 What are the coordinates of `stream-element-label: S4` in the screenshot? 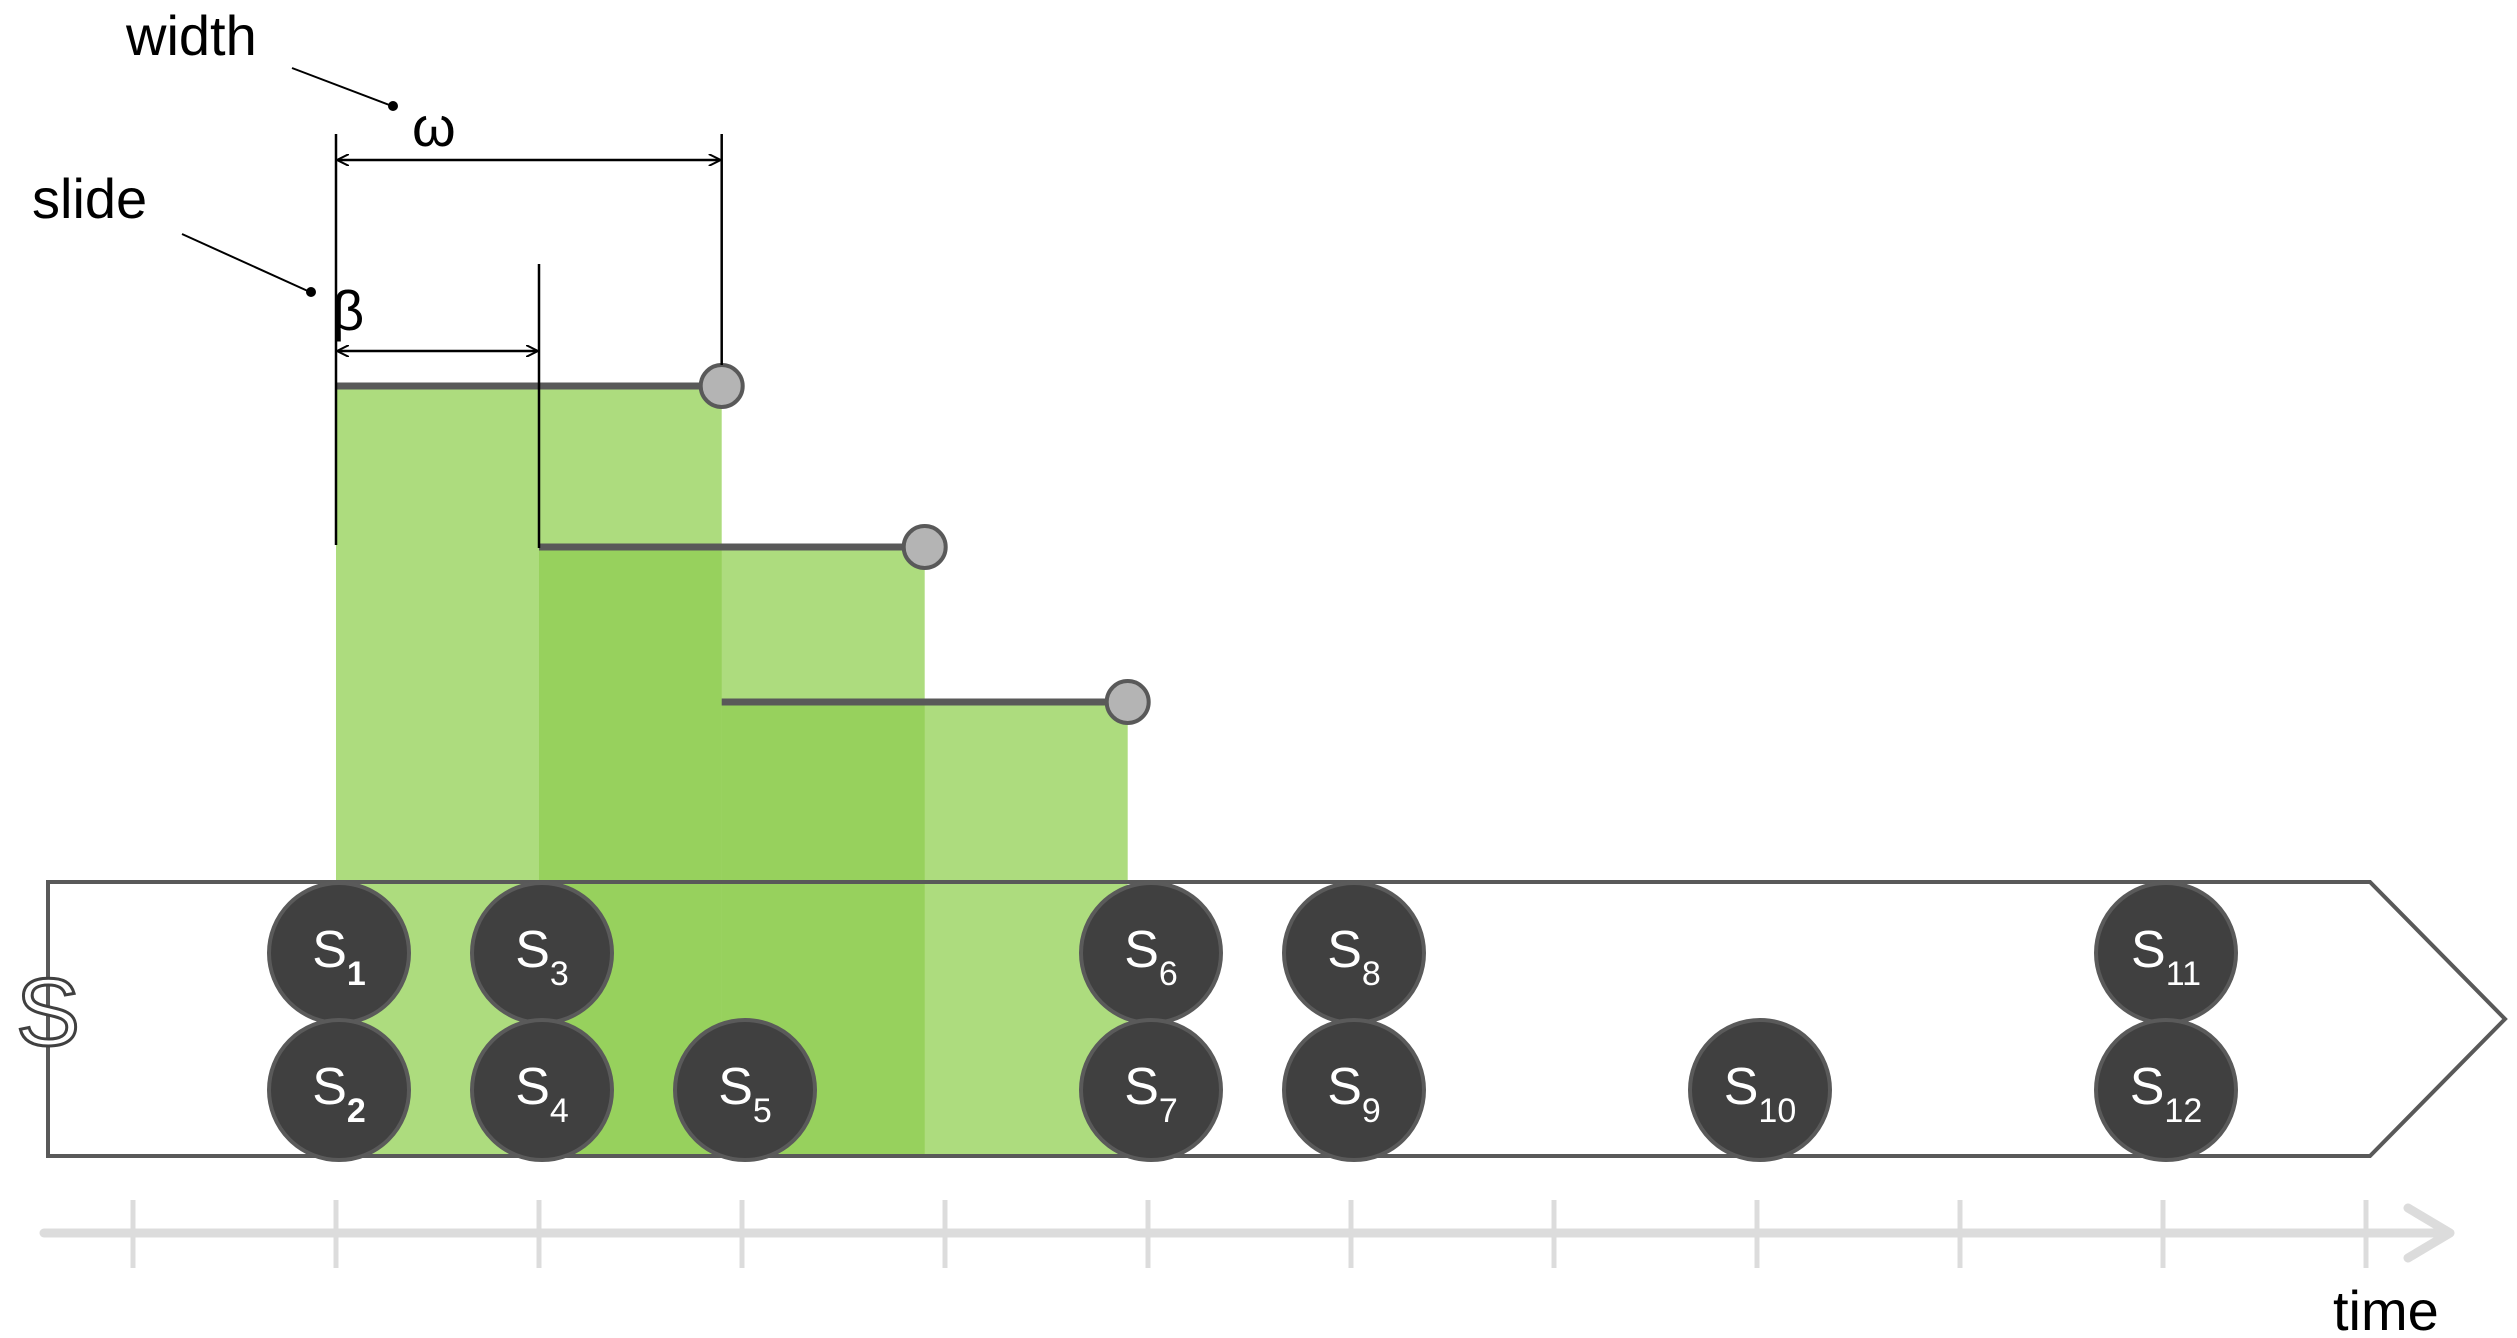 It's located at (542, 1094).